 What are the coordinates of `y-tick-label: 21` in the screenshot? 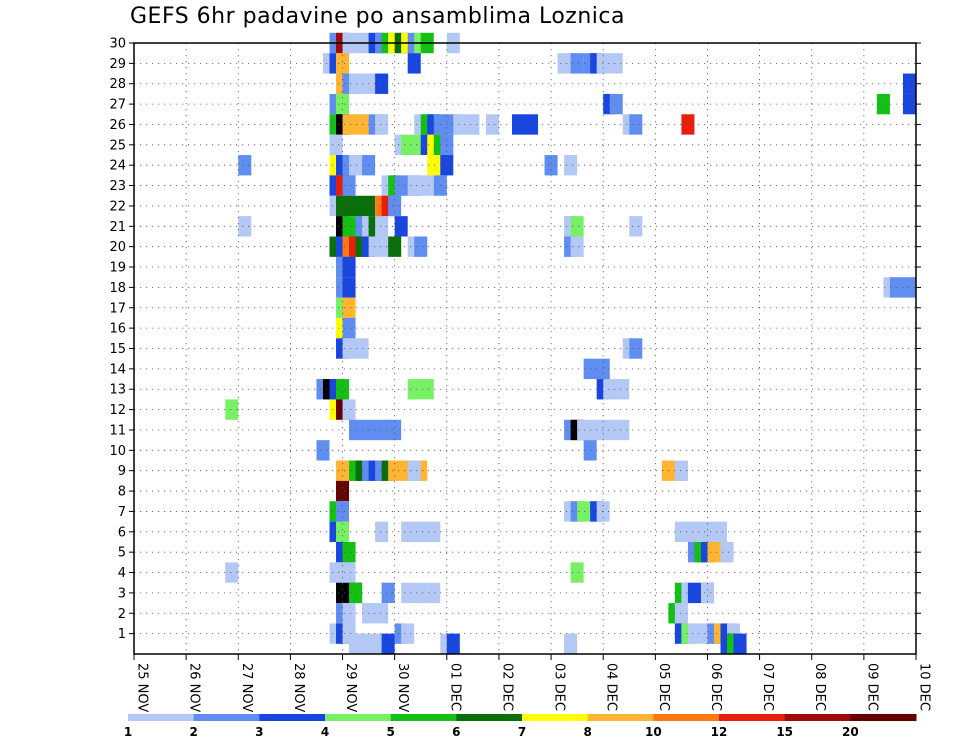 It's located at (117, 227).